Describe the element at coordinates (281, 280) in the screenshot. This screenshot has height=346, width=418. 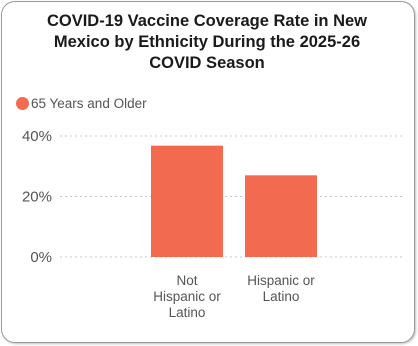
I see `x-tick-label-2-line-1: Hispanic or` at that location.